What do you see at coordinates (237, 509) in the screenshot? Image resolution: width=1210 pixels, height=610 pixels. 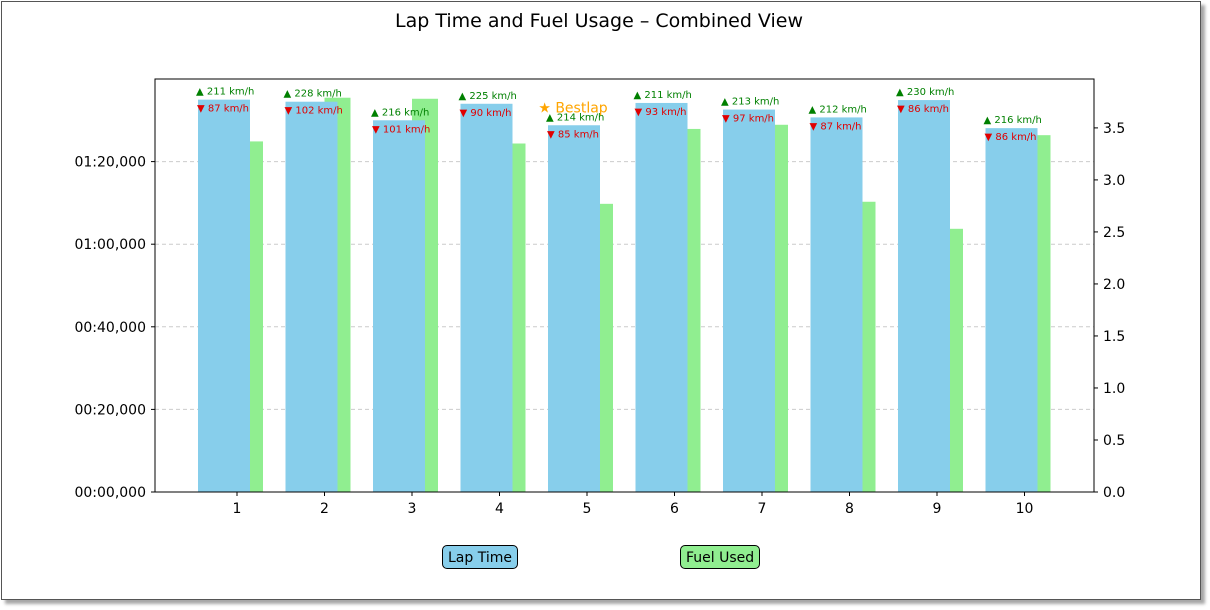 I see `x-tick-label: 1` at bounding box center [237, 509].